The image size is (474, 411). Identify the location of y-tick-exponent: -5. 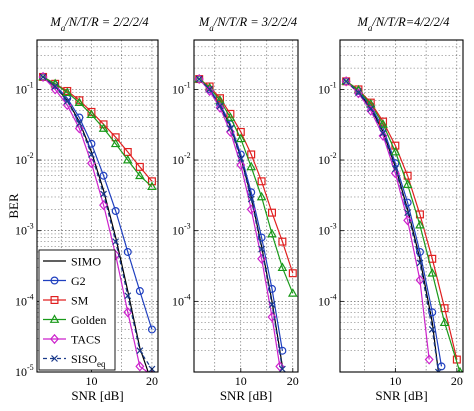
(30, 367).